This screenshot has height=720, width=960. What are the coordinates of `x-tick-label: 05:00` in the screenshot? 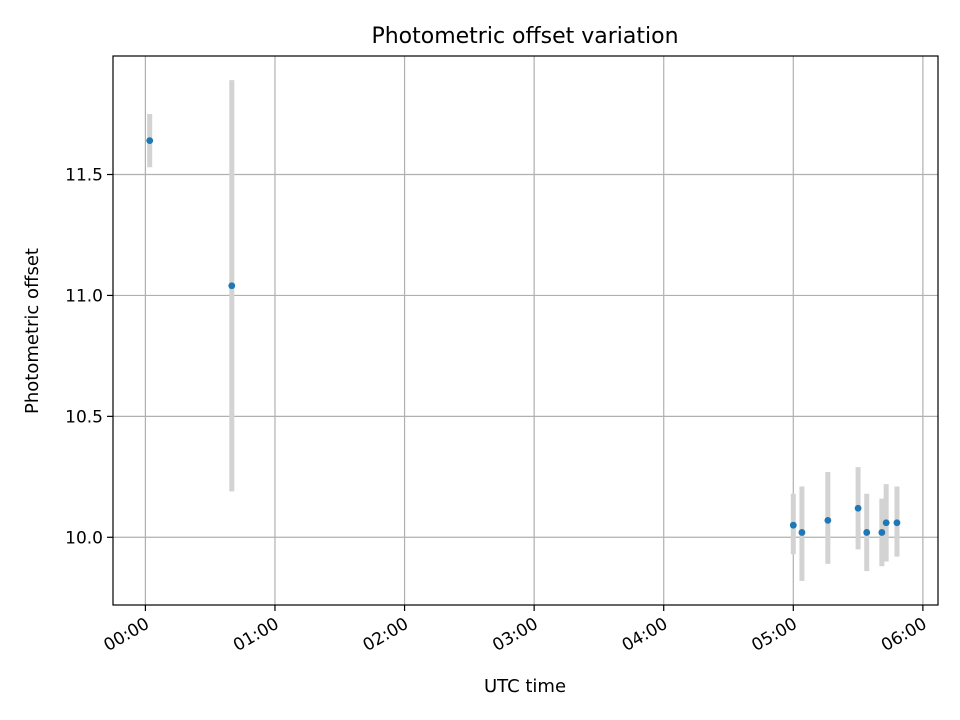 It's located at (774, 635).